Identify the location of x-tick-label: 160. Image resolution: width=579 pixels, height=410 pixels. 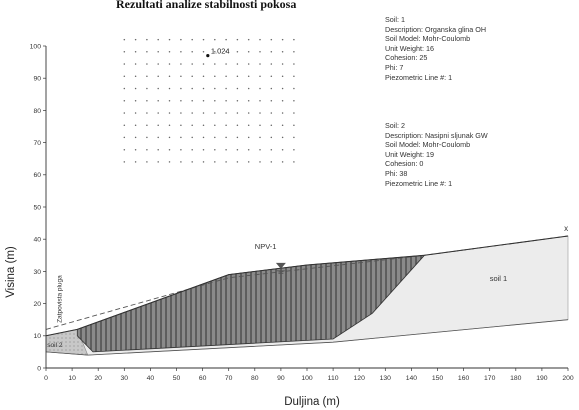
(464, 378).